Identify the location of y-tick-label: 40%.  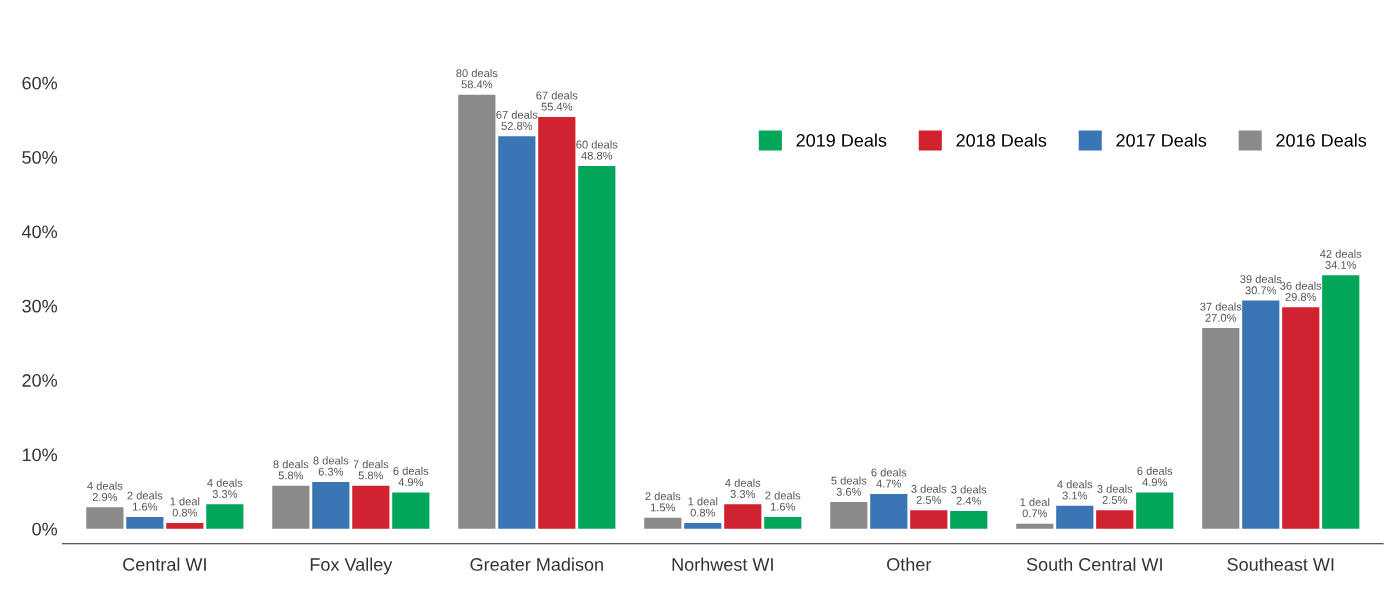
(39, 232).